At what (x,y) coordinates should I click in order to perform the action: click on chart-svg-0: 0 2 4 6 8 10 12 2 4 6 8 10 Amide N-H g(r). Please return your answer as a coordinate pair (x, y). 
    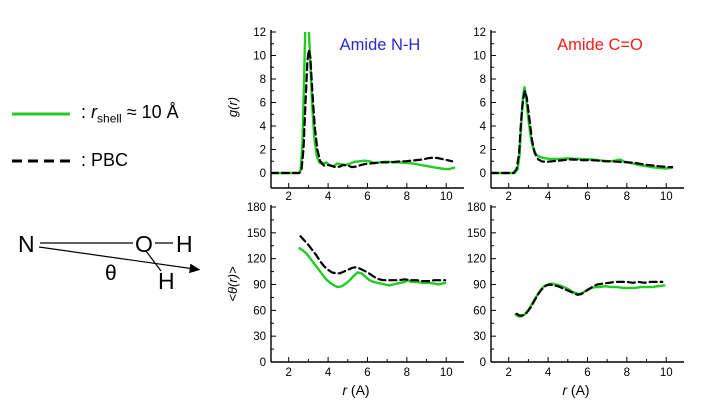
    Looking at the image, I should click on (344, 115).